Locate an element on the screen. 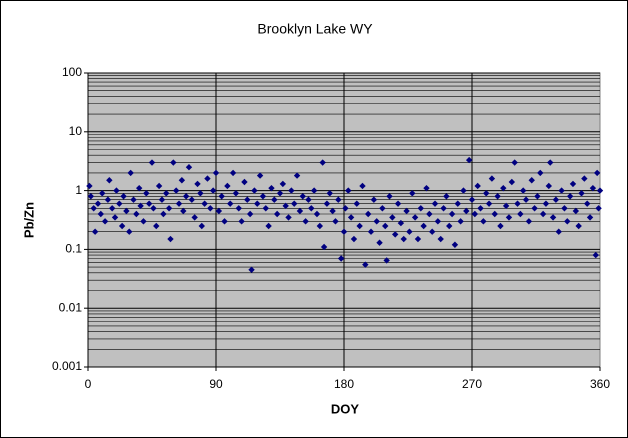 Image resolution: width=628 pixels, height=438 pixels. y-tick-label: 0.001 is located at coordinates (67, 366).